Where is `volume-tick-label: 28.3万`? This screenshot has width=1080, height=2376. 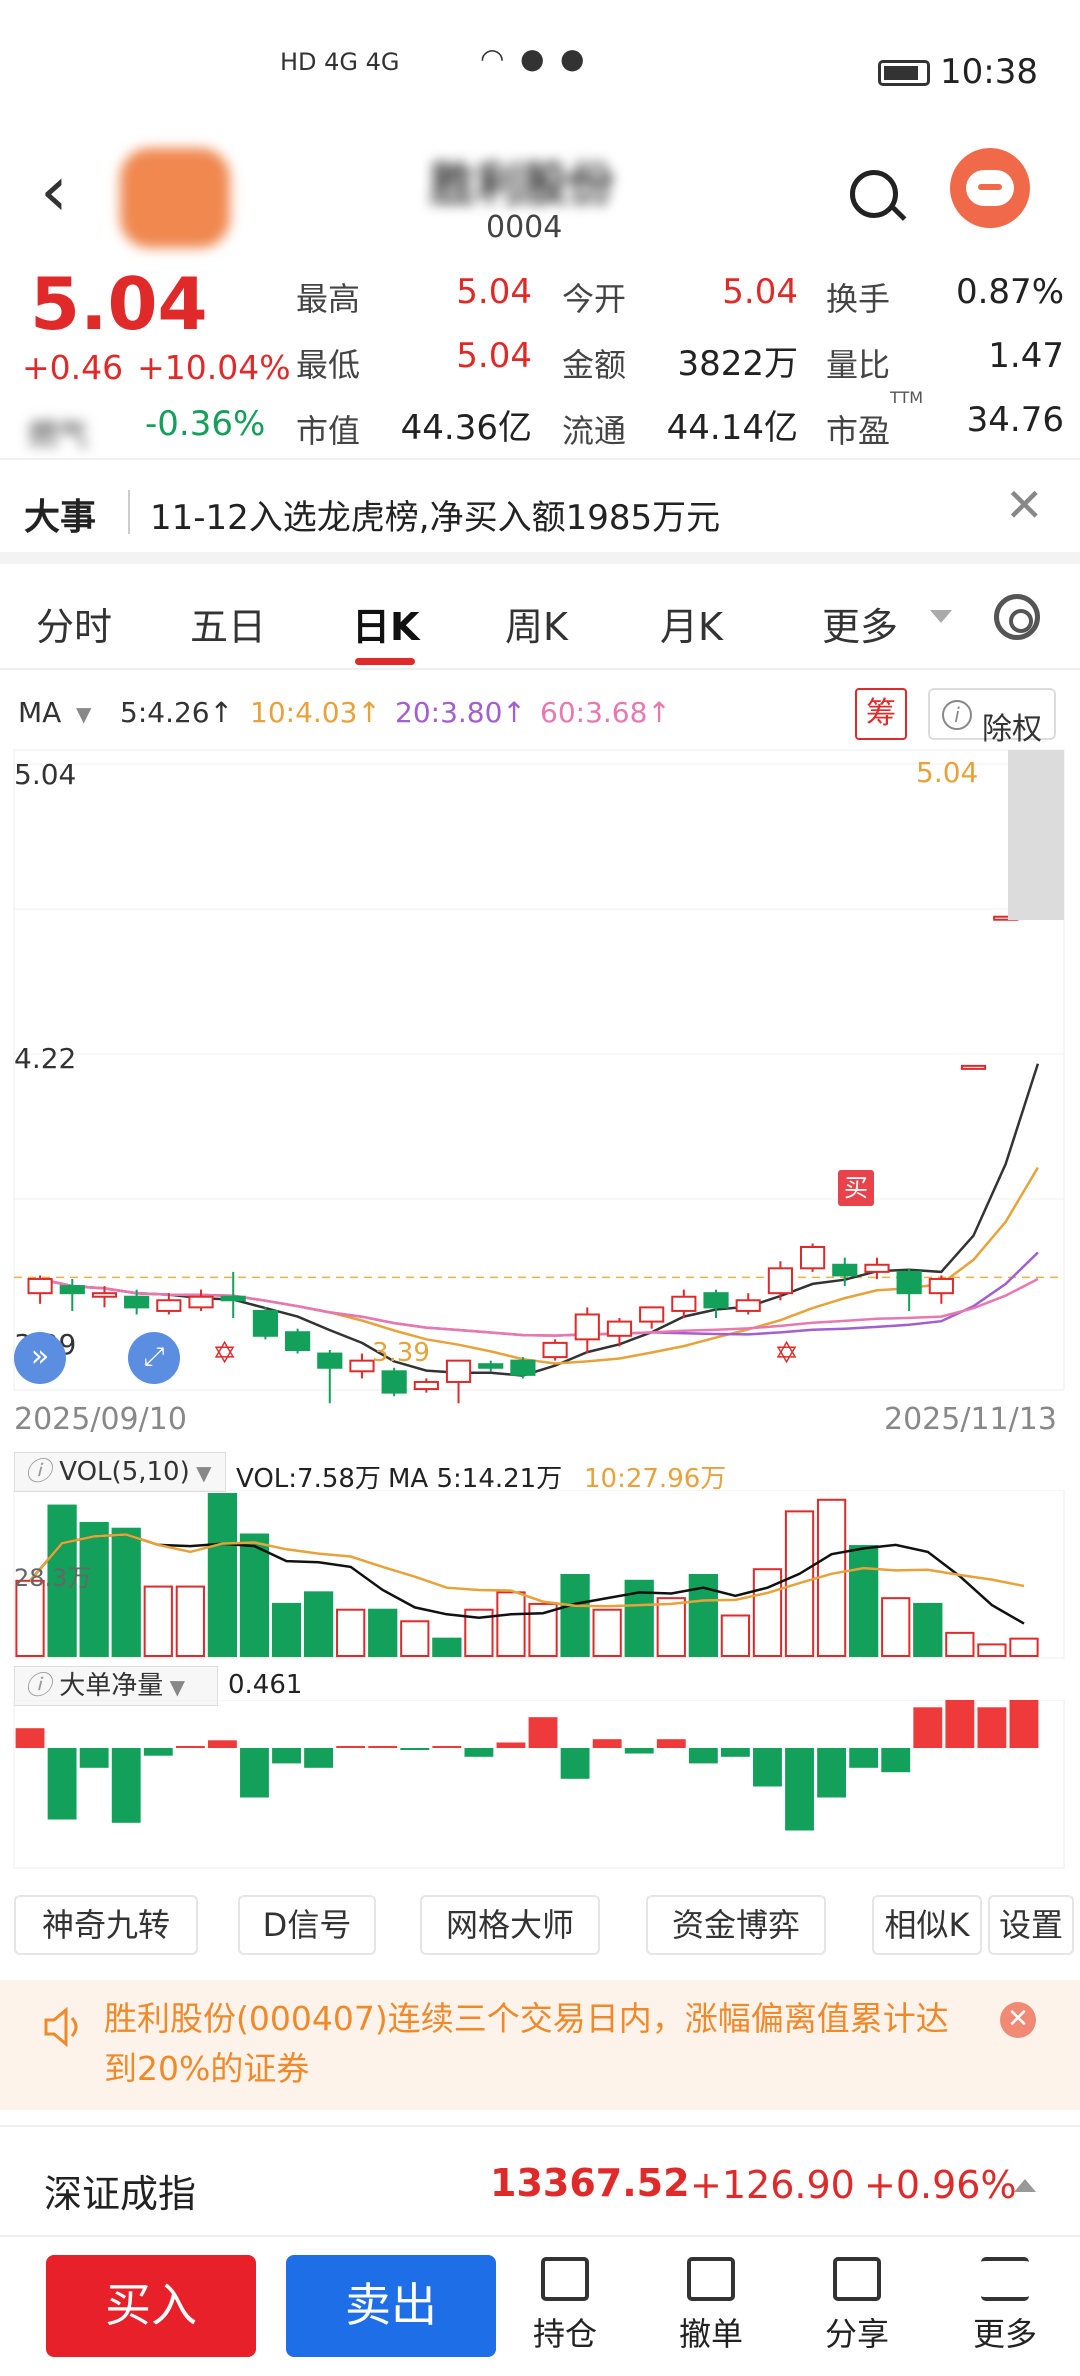
volume-tick-label: 28.3万 is located at coordinates (53, 1578).